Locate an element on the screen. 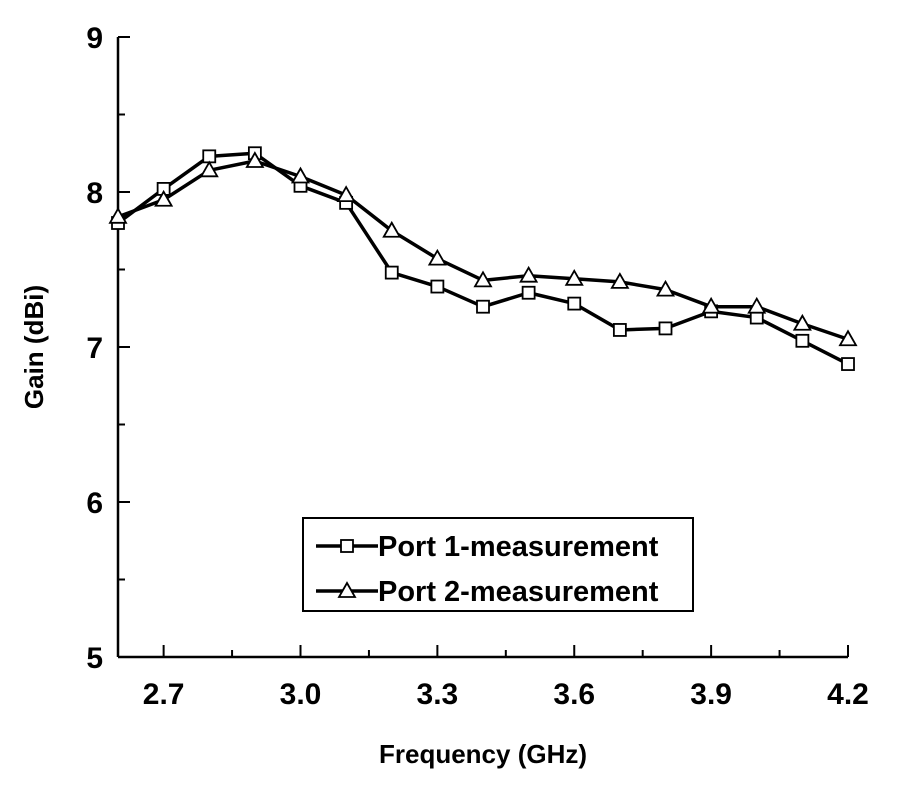 Image resolution: width=900 pixels, height=800 pixels. legend-box is located at coordinates (498, 564).